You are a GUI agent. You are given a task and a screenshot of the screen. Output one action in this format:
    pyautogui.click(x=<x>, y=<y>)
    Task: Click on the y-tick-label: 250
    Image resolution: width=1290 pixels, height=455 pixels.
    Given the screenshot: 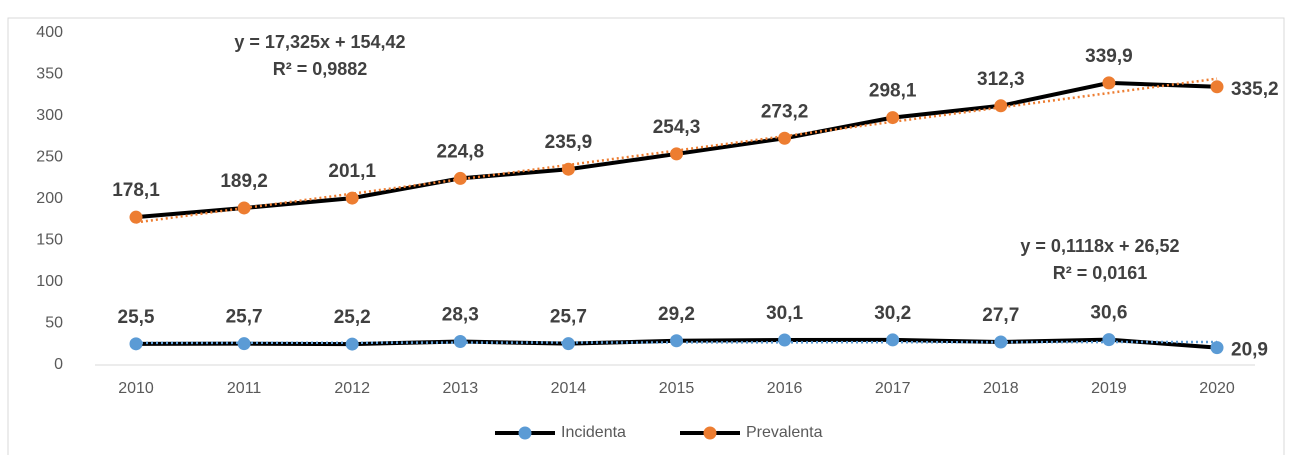 What is the action you would take?
    pyautogui.click(x=49, y=157)
    